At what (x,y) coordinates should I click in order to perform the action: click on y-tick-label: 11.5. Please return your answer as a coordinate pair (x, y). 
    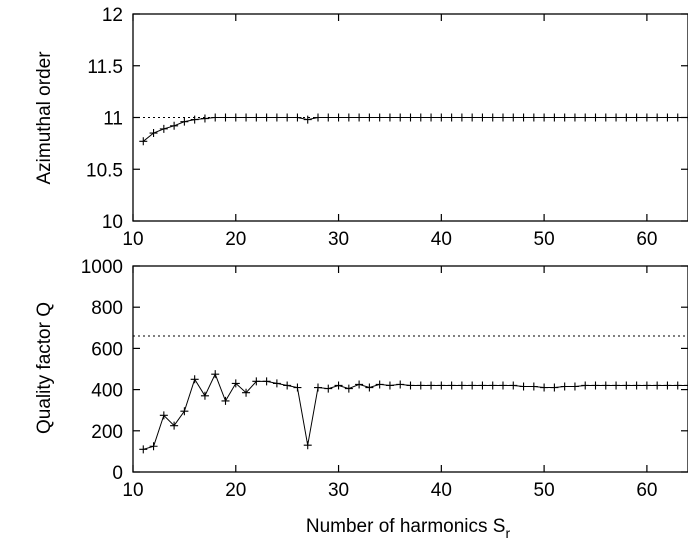
    Looking at the image, I should click on (105, 67).